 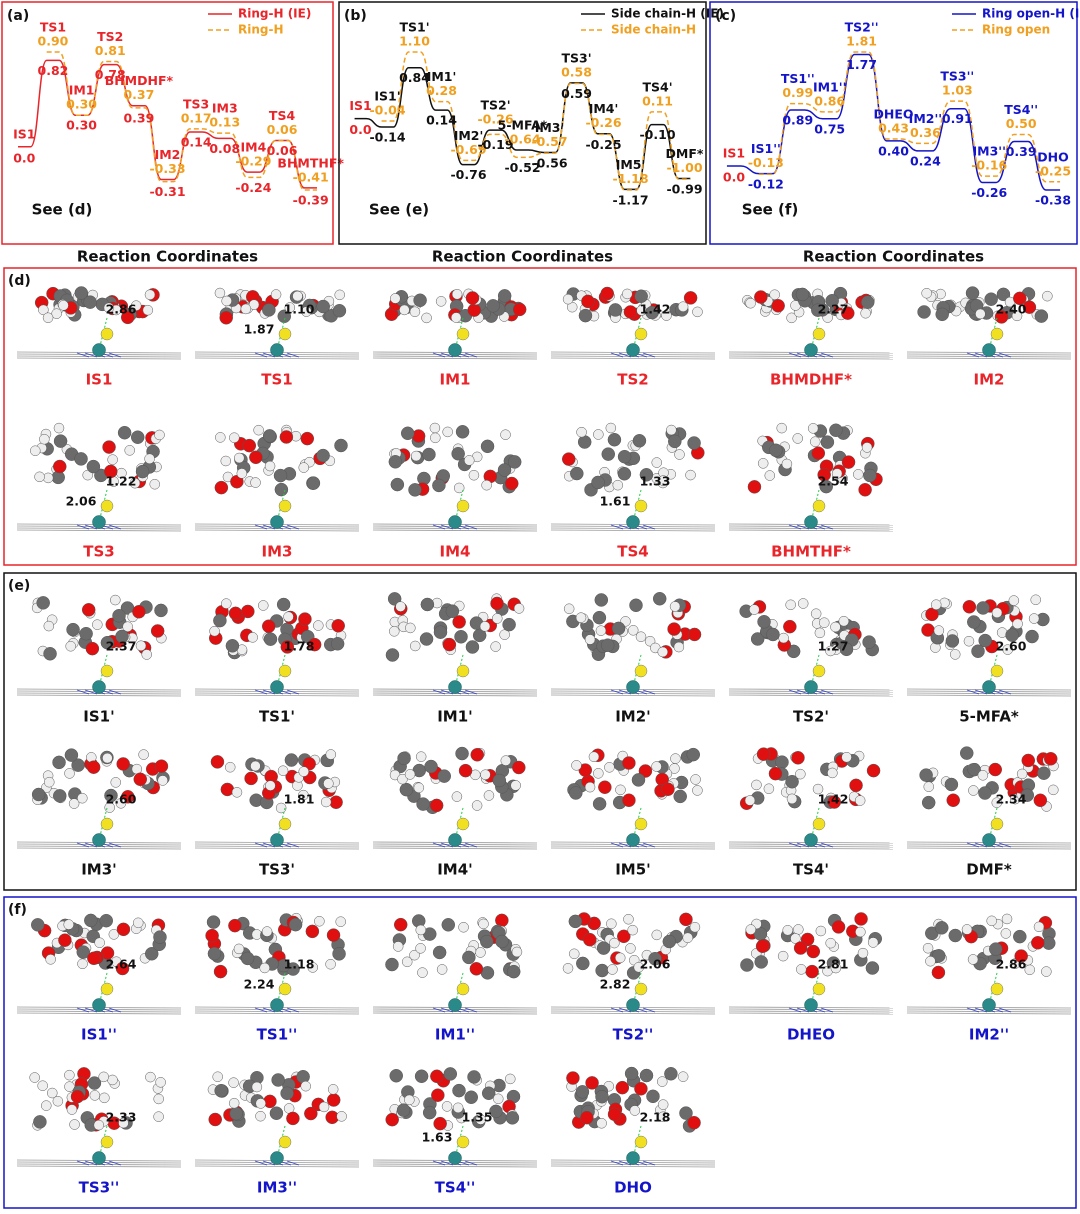 What do you see at coordinates (259, 329) in the screenshot?
I see `distance-label: 1.87` at bounding box center [259, 329].